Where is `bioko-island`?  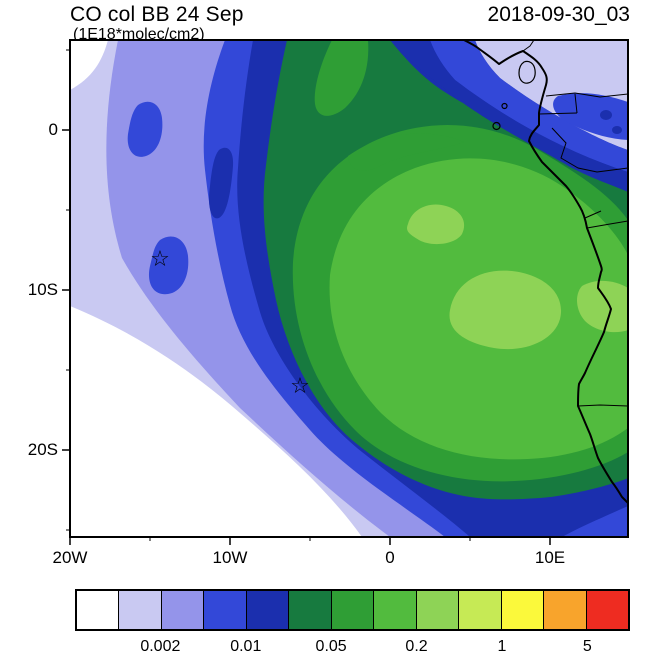
bioko-island is located at coordinates (527, 72).